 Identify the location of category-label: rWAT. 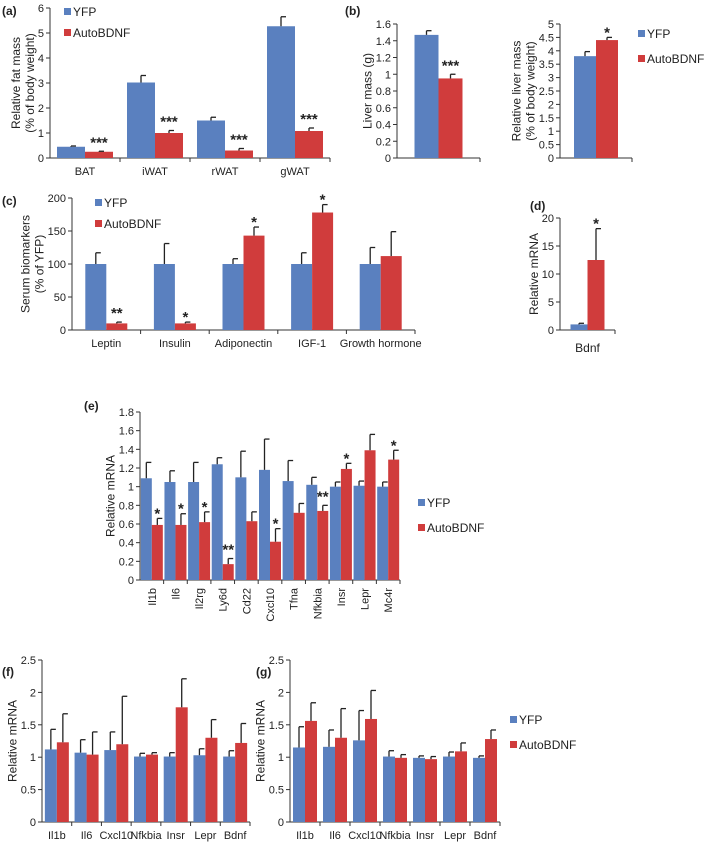
(225, 172).